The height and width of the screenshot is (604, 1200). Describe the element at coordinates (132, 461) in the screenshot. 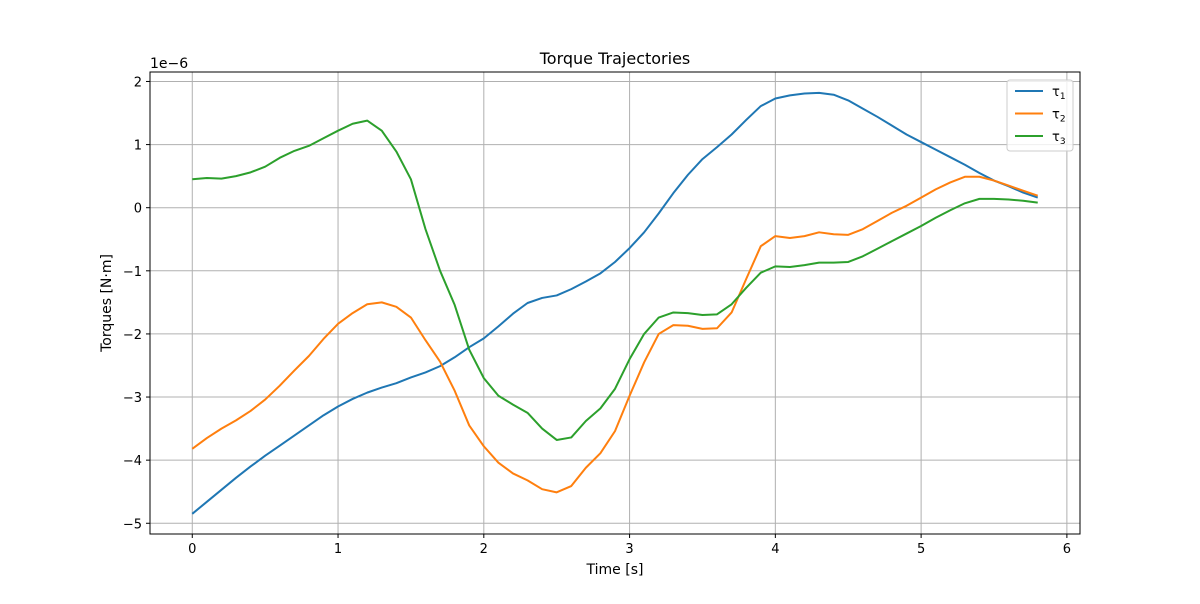

I see `y-tick-label: −4` at that location.